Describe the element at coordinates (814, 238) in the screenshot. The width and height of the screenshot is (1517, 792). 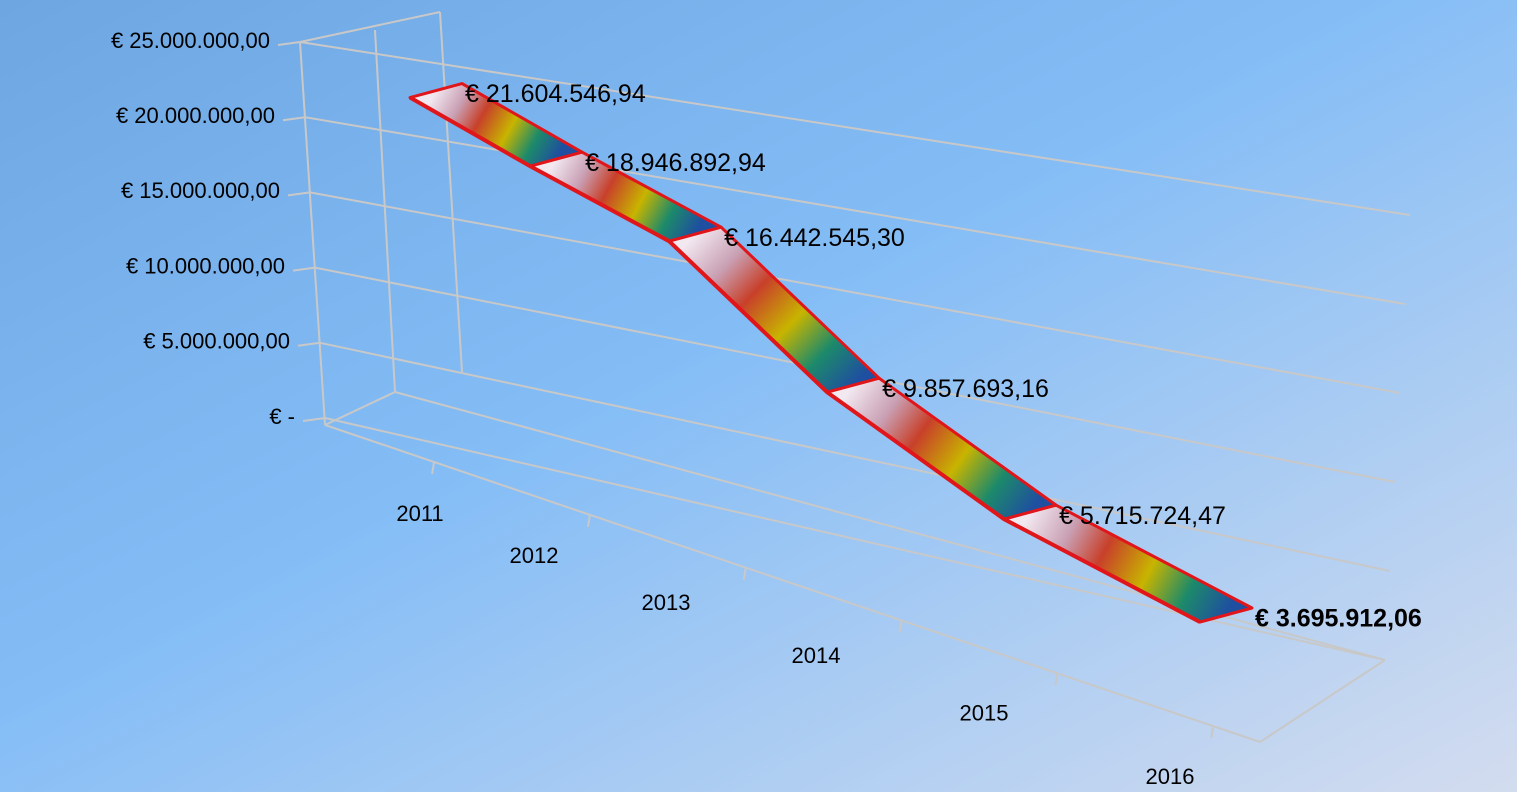
I see `data-label: € 16.442.545,30` at that location.